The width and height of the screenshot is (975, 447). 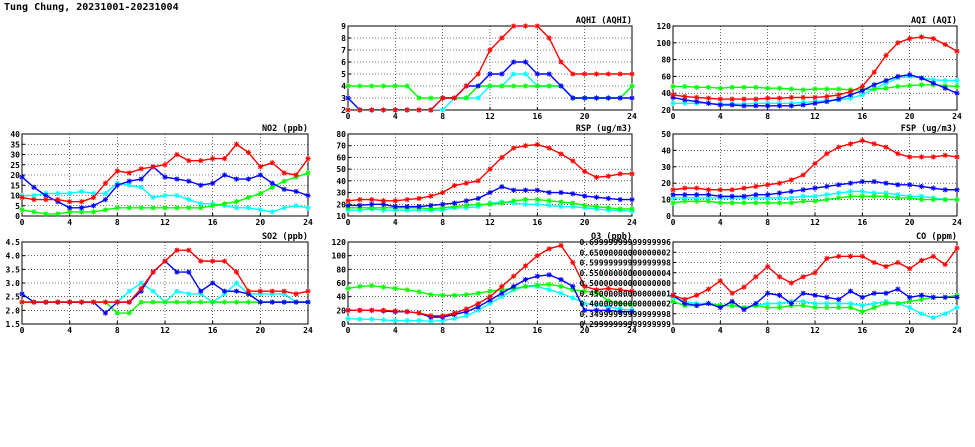 I want to click on x-tick-label: 8, so click(x=442, y=222).